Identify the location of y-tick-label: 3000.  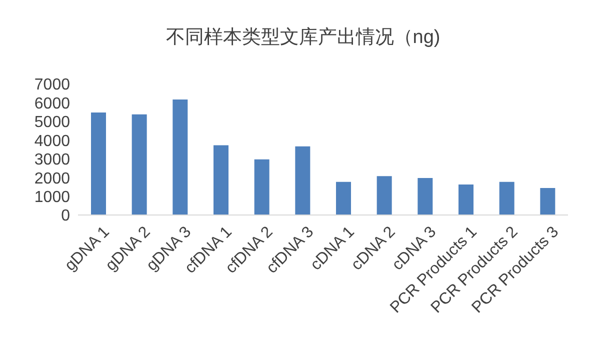
(52, 160).